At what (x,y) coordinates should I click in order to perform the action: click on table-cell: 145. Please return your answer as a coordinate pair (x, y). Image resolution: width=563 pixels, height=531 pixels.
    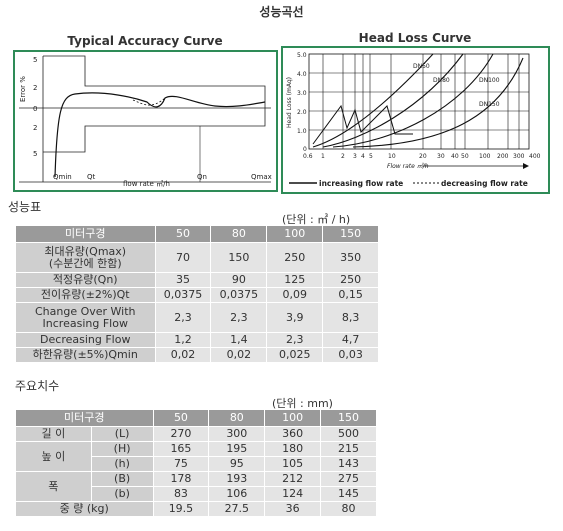
    Looking at the image, I should click on (348, 494).